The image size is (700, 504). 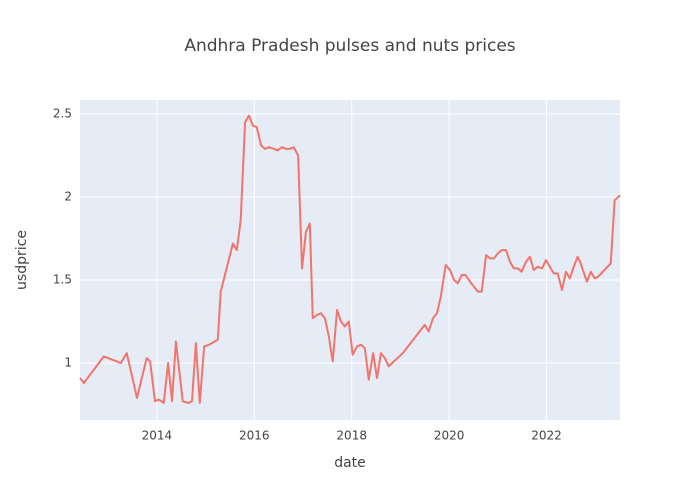 I want to click on y-tick-label: 1, so click(x=68, y=363).